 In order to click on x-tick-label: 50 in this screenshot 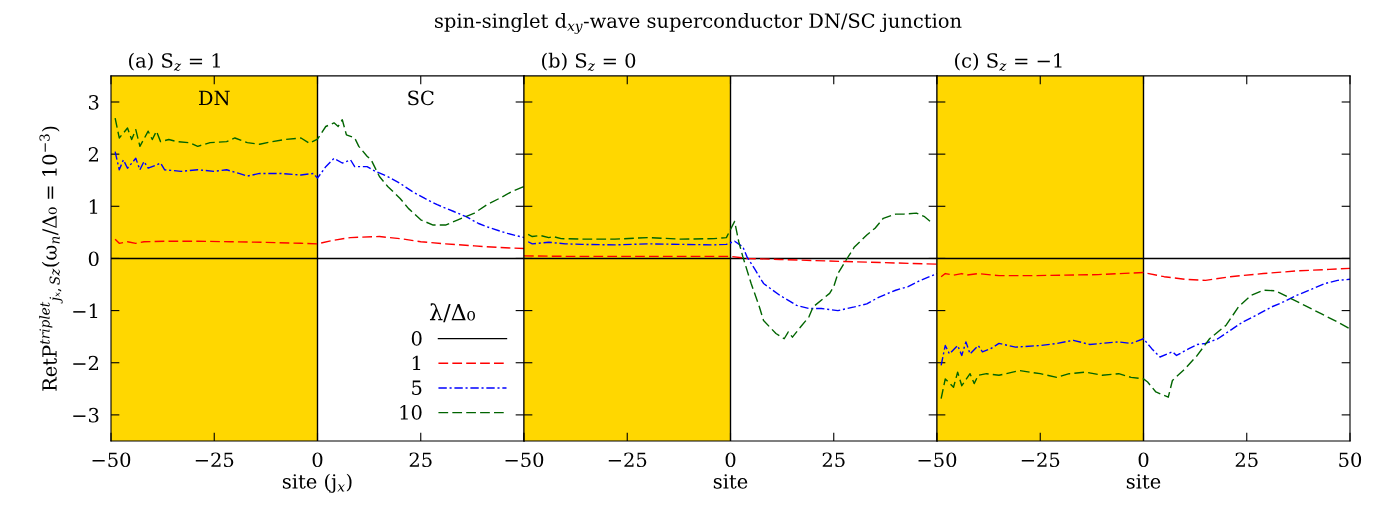, I will do `click(1350, 460)`.